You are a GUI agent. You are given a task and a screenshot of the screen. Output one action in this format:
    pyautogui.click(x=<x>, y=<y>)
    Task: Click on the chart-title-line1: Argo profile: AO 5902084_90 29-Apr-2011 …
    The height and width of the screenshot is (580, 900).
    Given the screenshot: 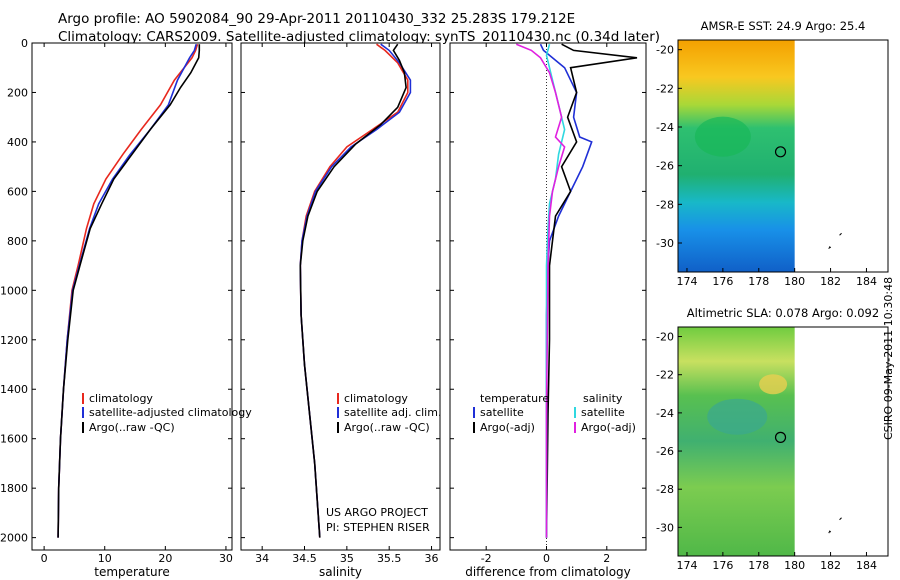 What is the action you would take?
    pyautogui.click(x=317, y=19)
    